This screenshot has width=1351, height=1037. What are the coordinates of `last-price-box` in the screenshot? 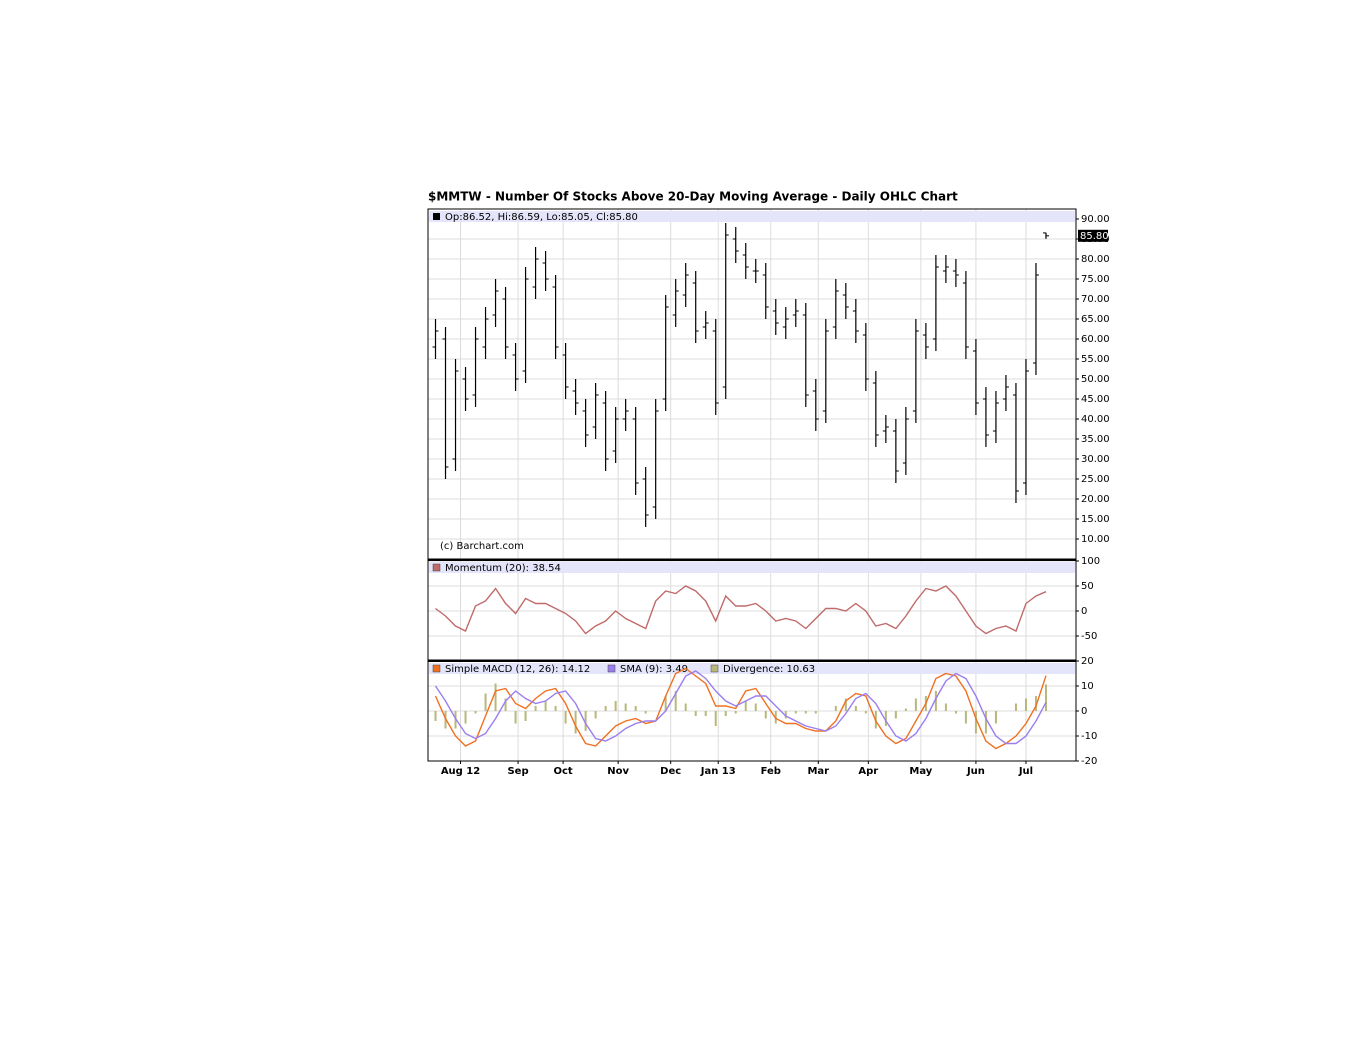 It's located at (1093, 235).